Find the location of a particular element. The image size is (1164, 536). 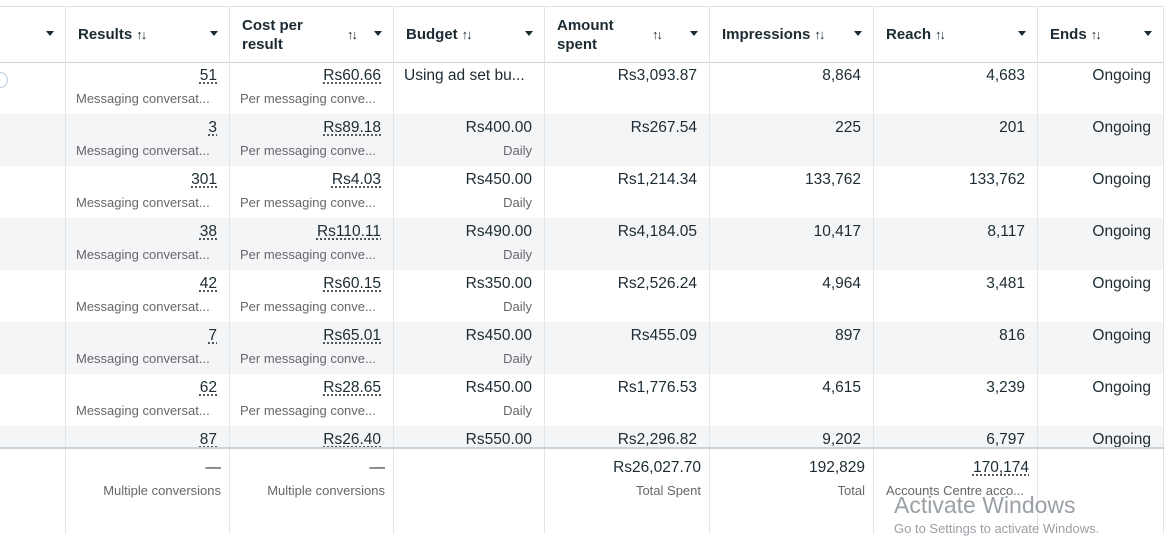

cell-value: 201 is located at coordinates (1012, 128).